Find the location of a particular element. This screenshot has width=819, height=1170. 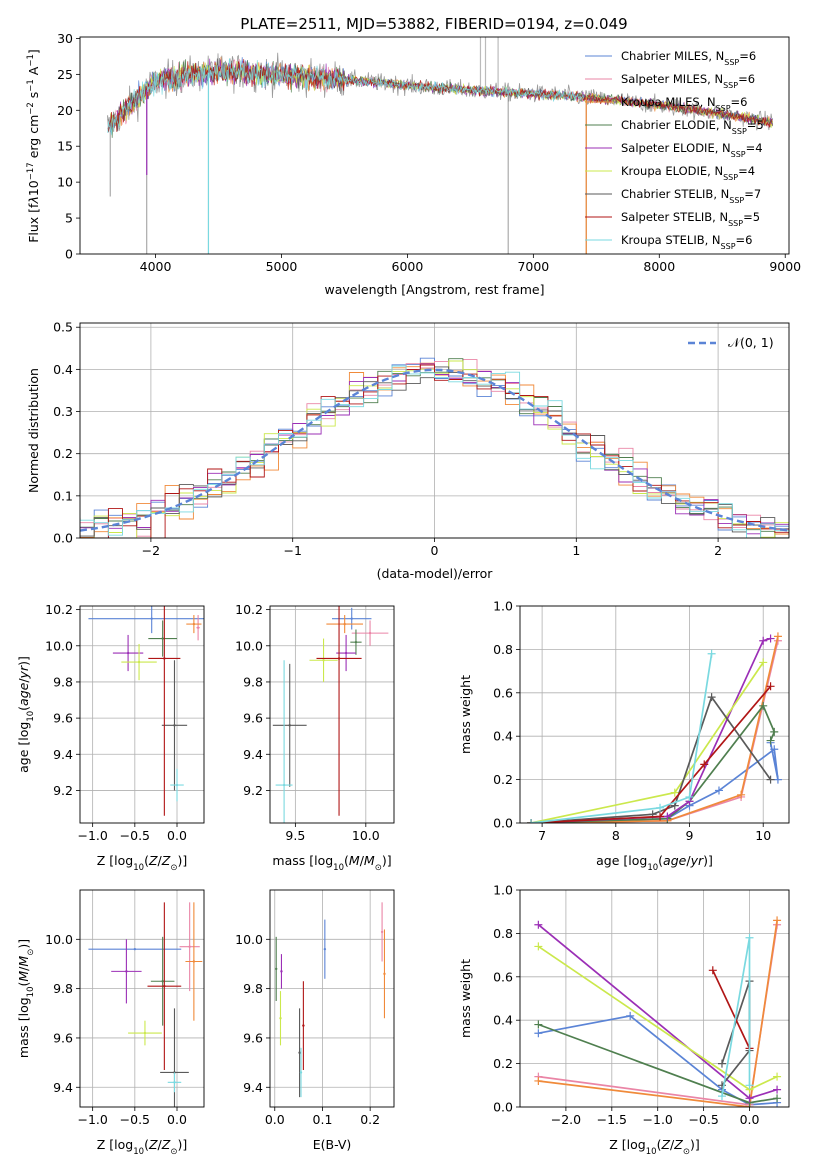

point-chabrier-elodie is located at coordinates (356, 642).